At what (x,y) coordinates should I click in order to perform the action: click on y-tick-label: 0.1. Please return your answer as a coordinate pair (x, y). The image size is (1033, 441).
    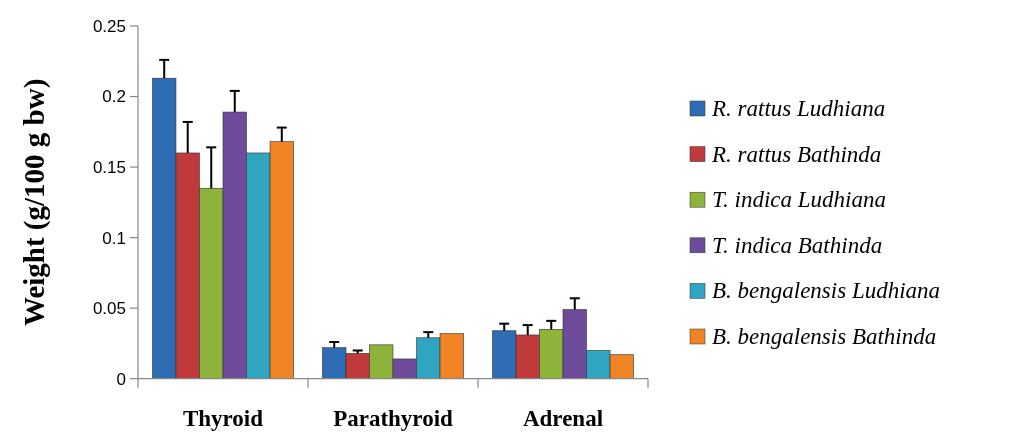
    Looking at the image, I should click on (114, 238).